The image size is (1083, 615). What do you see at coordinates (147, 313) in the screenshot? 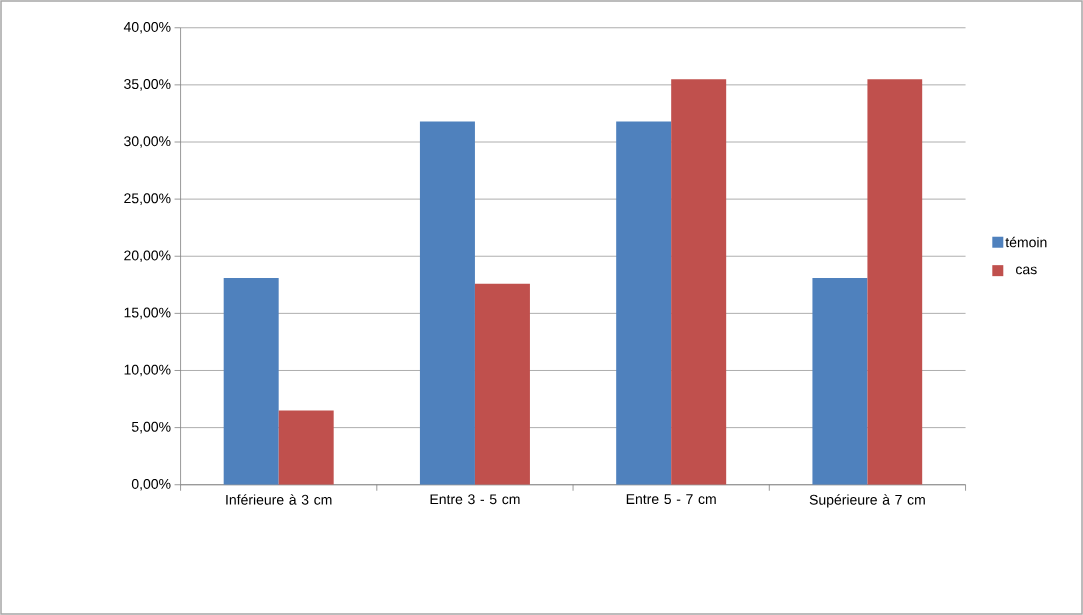
I see `y-tick-label: 15,00%` at bounding box center [147, 313].